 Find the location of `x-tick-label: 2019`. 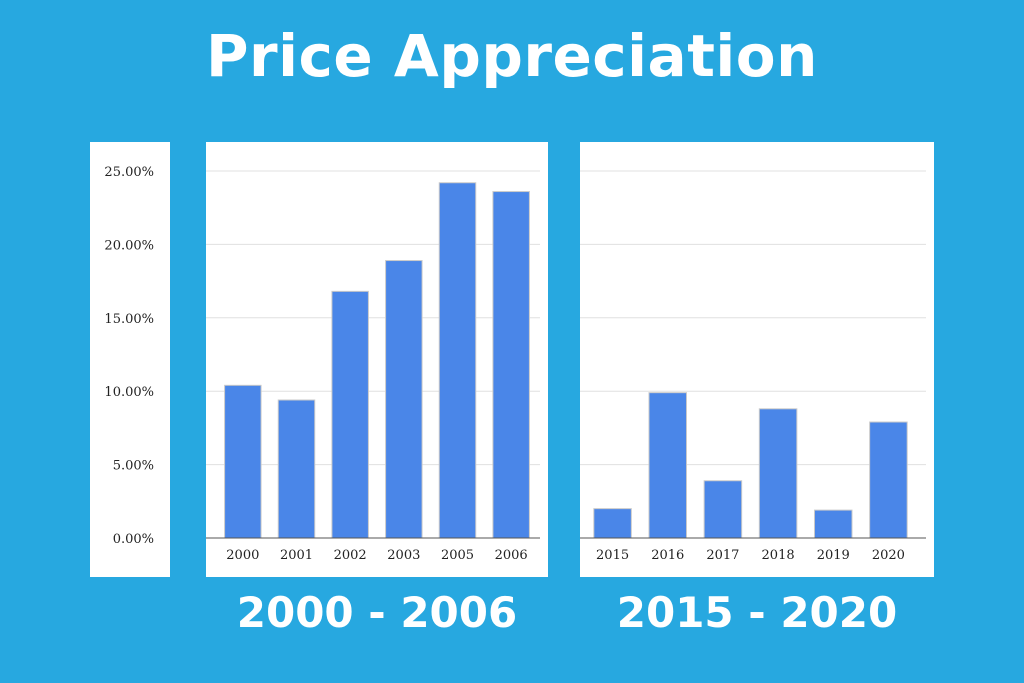

x-tick-label: 2019 is located at coordinates (833, 555).